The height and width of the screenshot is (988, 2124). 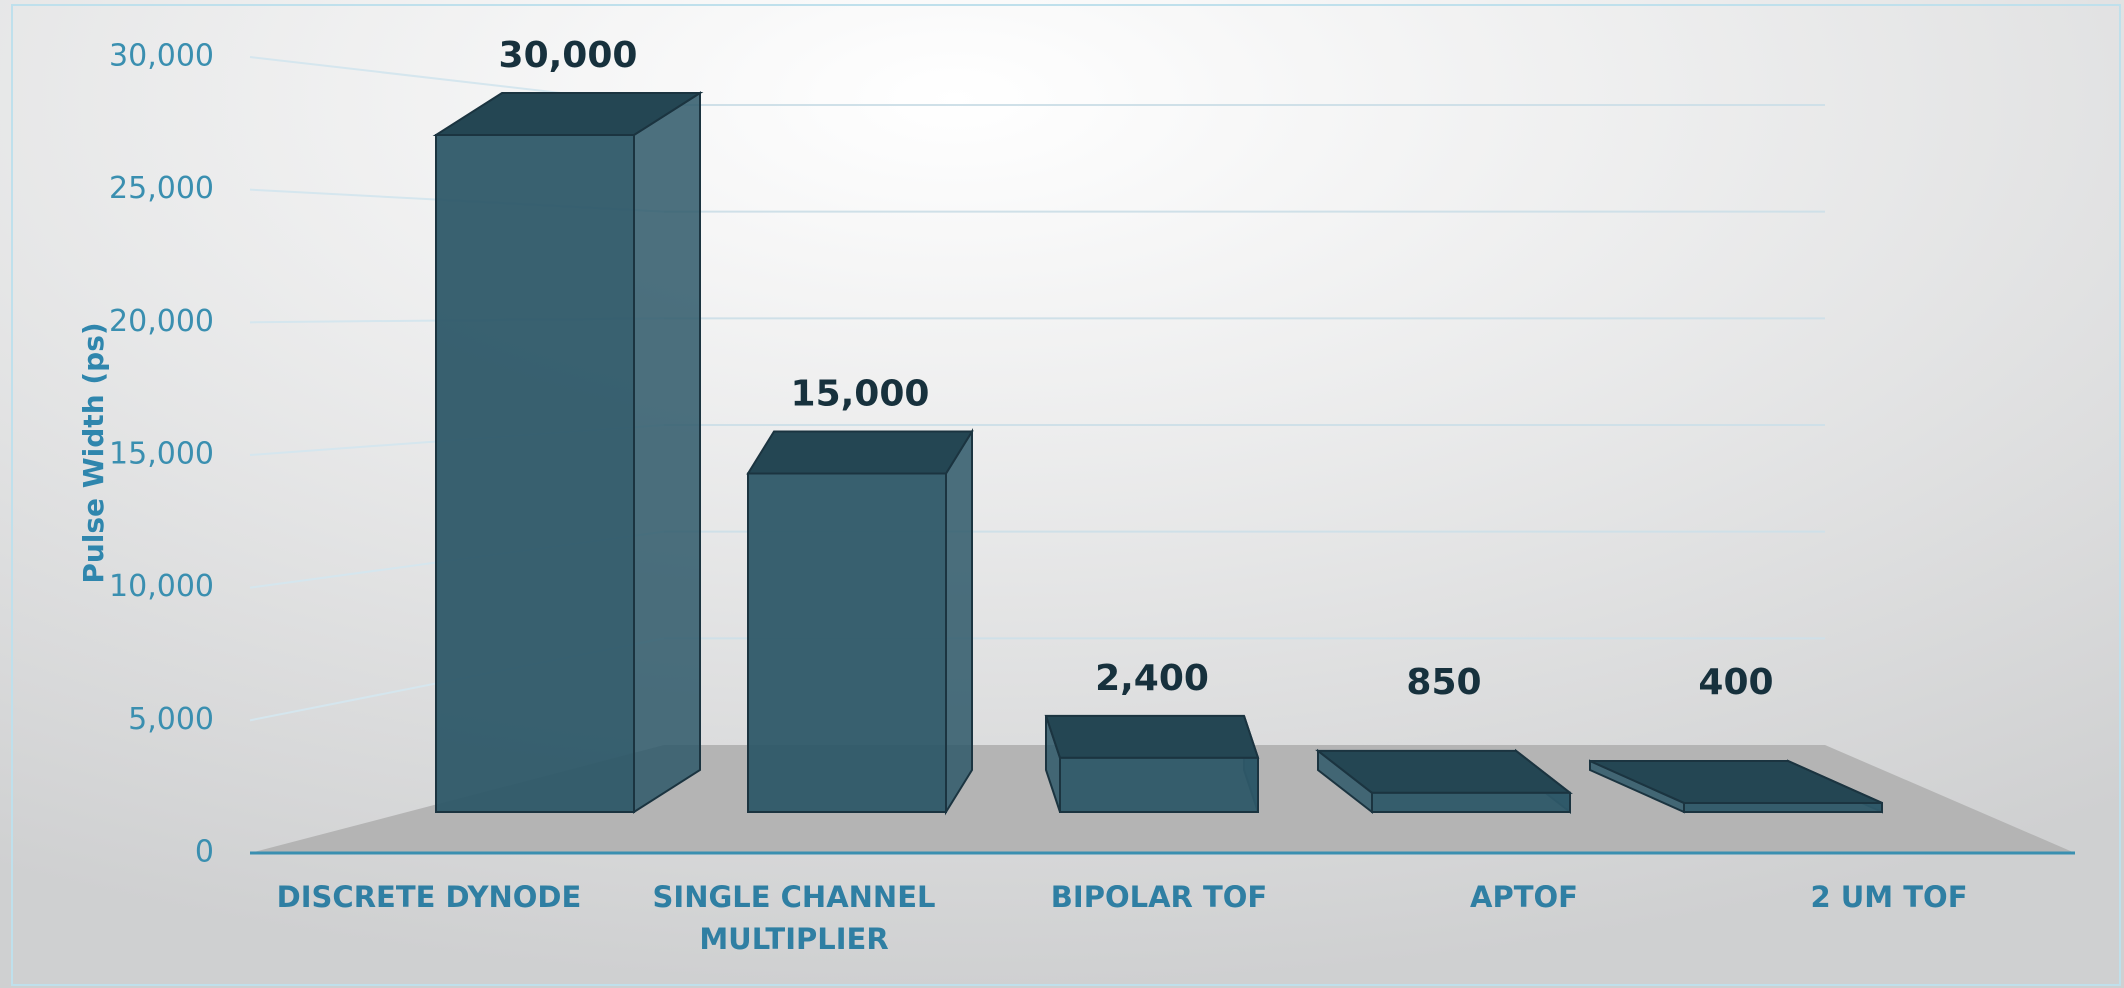 I want to click on value-label: 400, so click(x=1735, y=682).